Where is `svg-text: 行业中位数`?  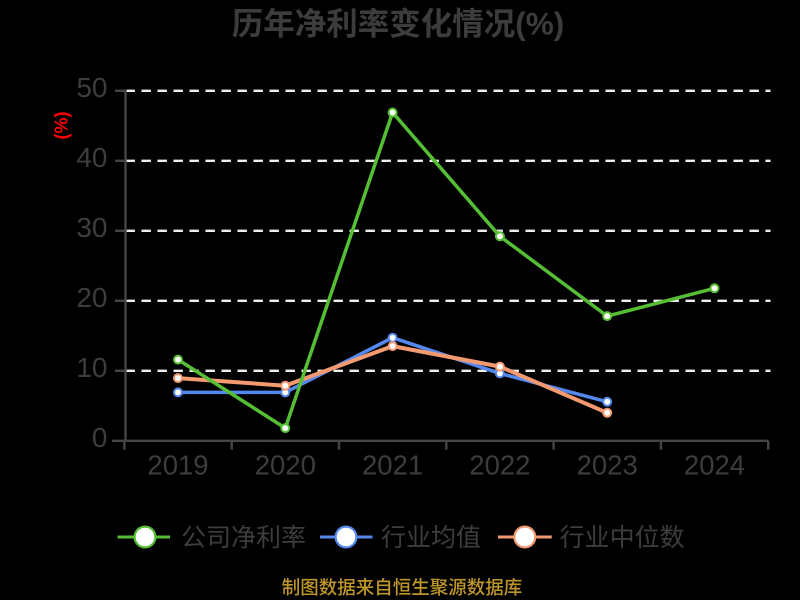 svg-text: 行业中位数 is located at coordinates (622, 538).